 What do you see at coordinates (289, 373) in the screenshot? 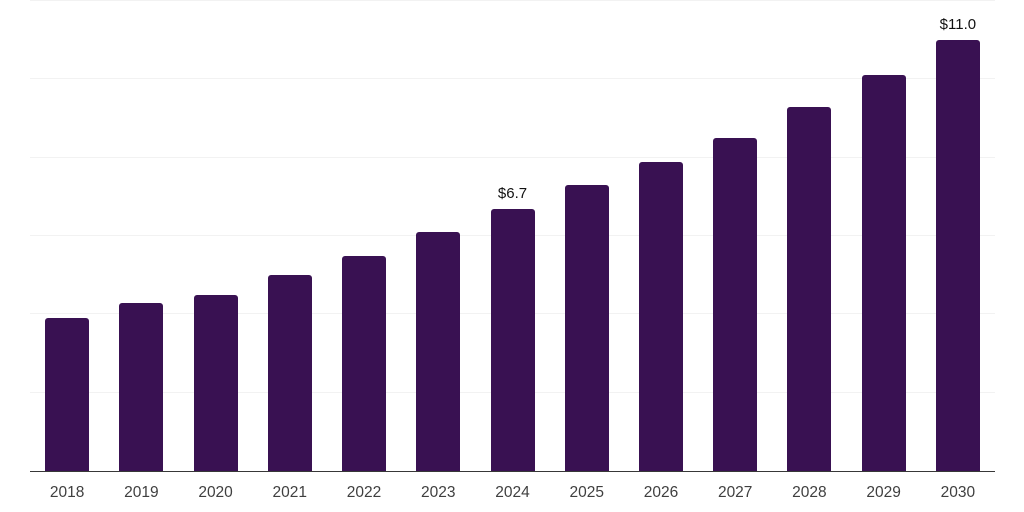
I see `bar-2021` at bounding box center [289, 373].